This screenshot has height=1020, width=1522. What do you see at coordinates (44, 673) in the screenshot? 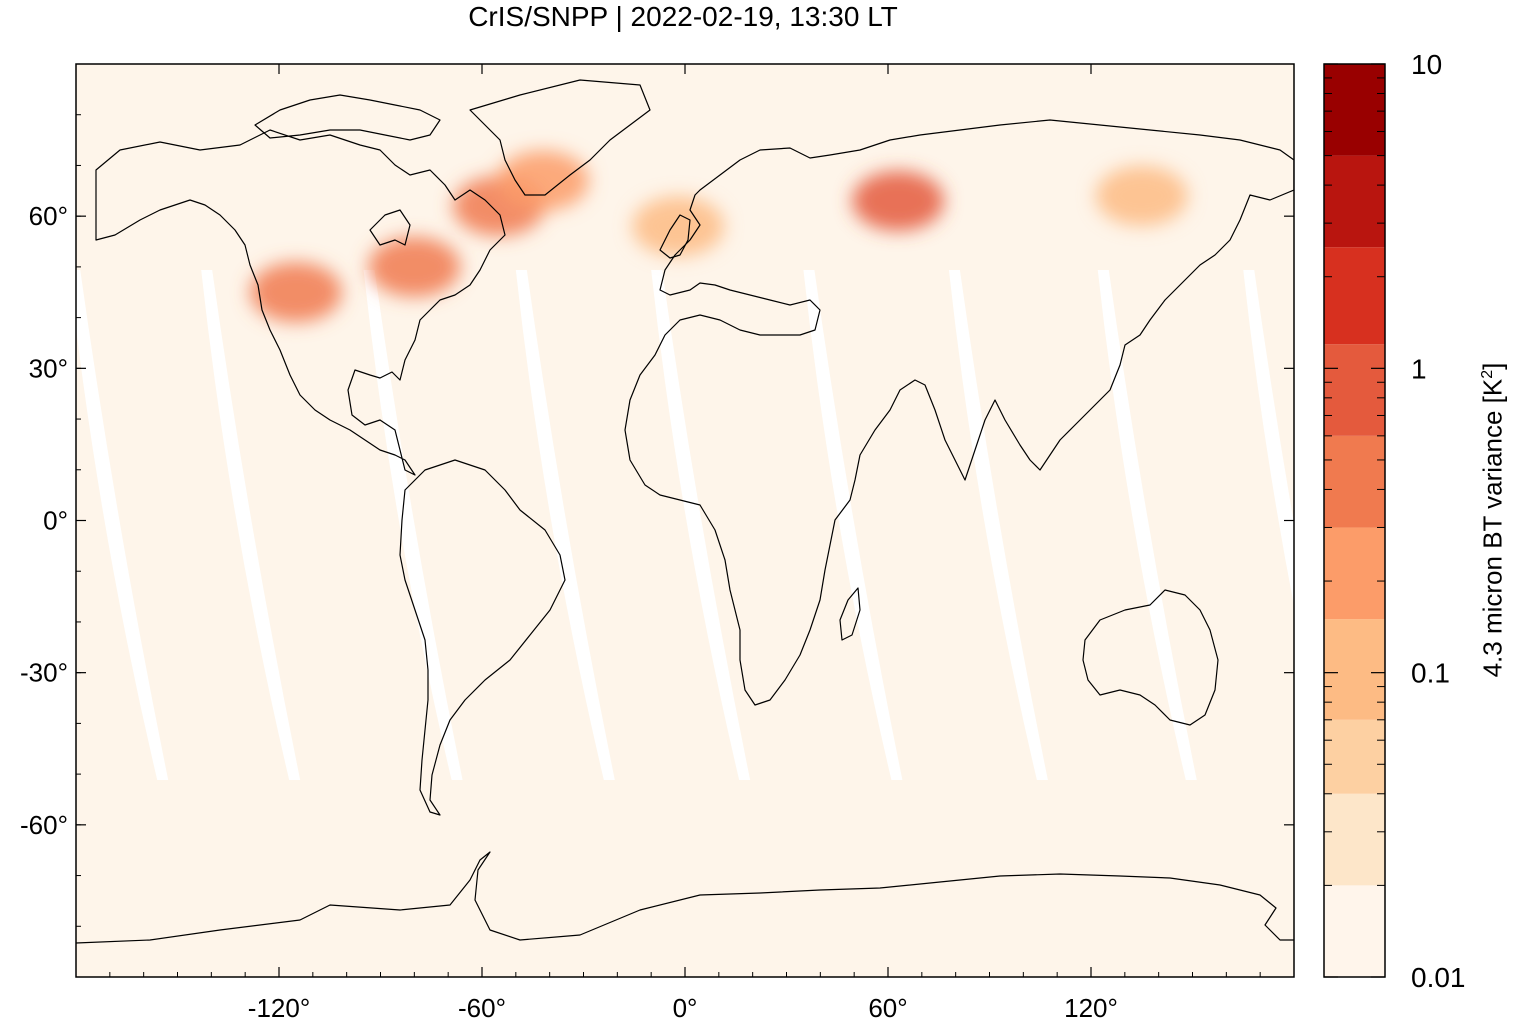
I see `lat-tick-label: -30°` at bounding box center [44, 673].